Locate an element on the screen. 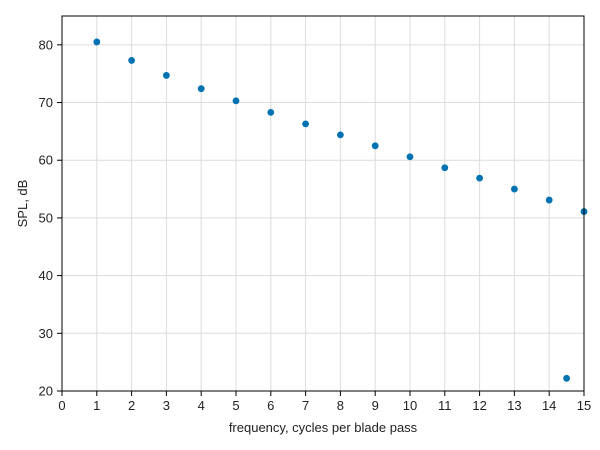 The image size is (600, 450). y-tick-label: 20 is located at coordinates (46, 391).